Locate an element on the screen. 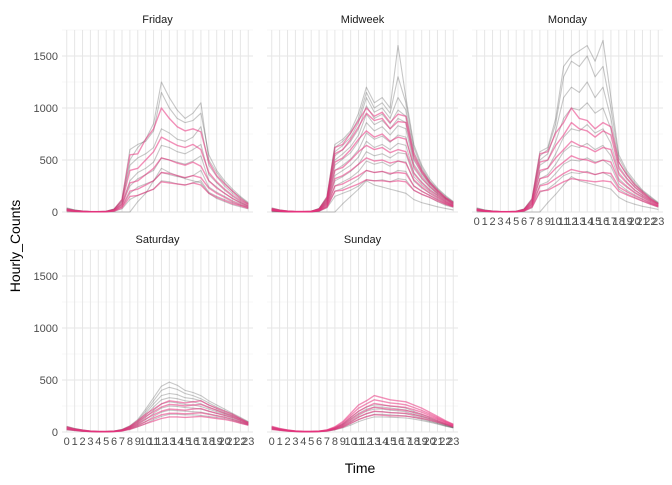  facet-title: Midweek is located at coordinates (363, 20).